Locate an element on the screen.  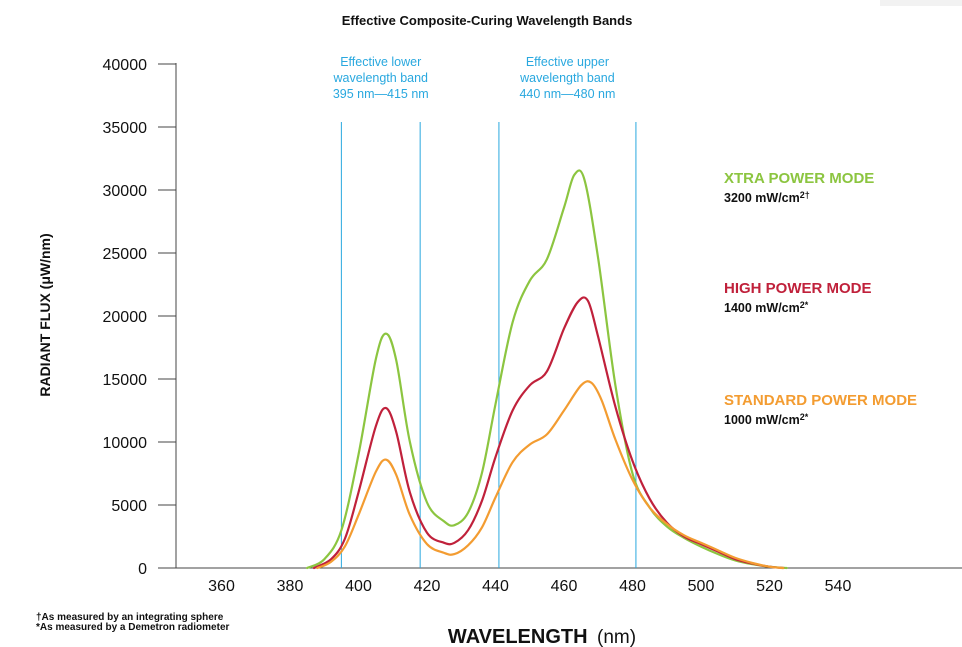
series-line-standard is located at coordinates (550, 475).